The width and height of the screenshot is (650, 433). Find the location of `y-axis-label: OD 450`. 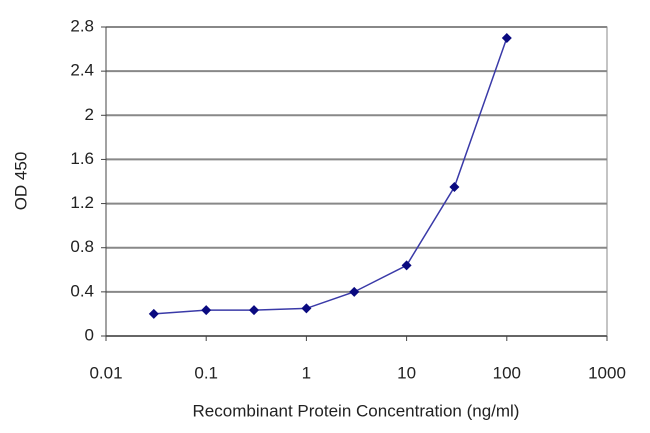

y-axis-label: OD 450 is located at coordinates (20, 181).